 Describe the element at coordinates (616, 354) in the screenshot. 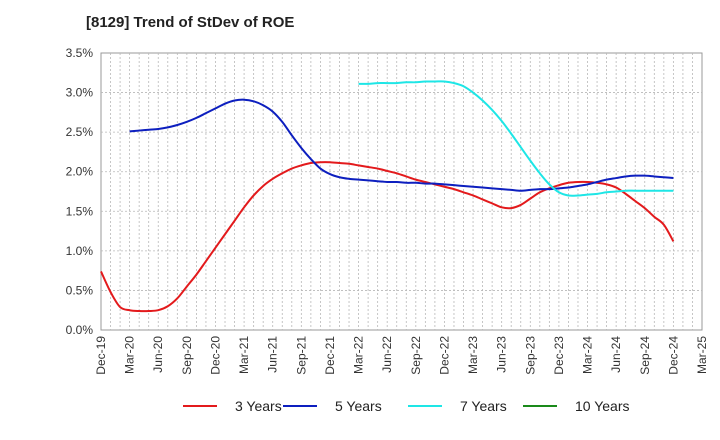

I see `x-tick-label: Jun-24` at that location.